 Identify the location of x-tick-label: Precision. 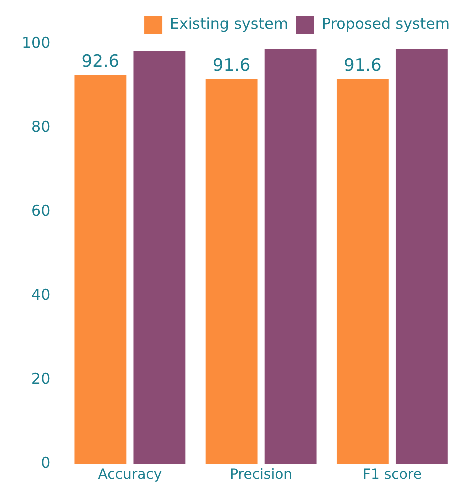
(261, 475).